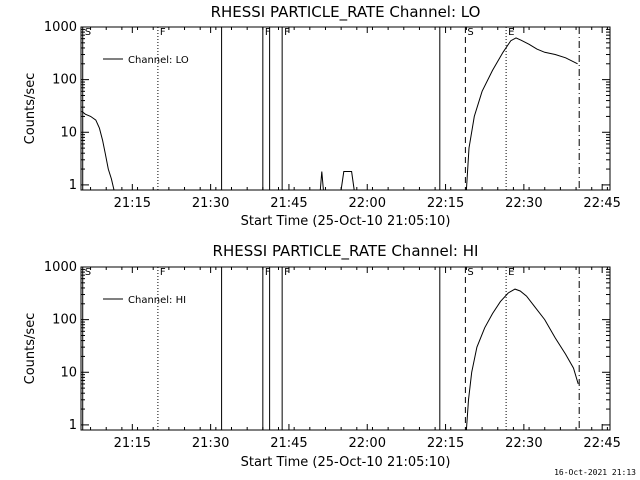 This screenshot has height=480, width=640. What do you see at coordinates (595, 472) in the screenshot?
I see `timestamp-footer: 16-Oct-2021 21:13` at bounding box center [595, 472].